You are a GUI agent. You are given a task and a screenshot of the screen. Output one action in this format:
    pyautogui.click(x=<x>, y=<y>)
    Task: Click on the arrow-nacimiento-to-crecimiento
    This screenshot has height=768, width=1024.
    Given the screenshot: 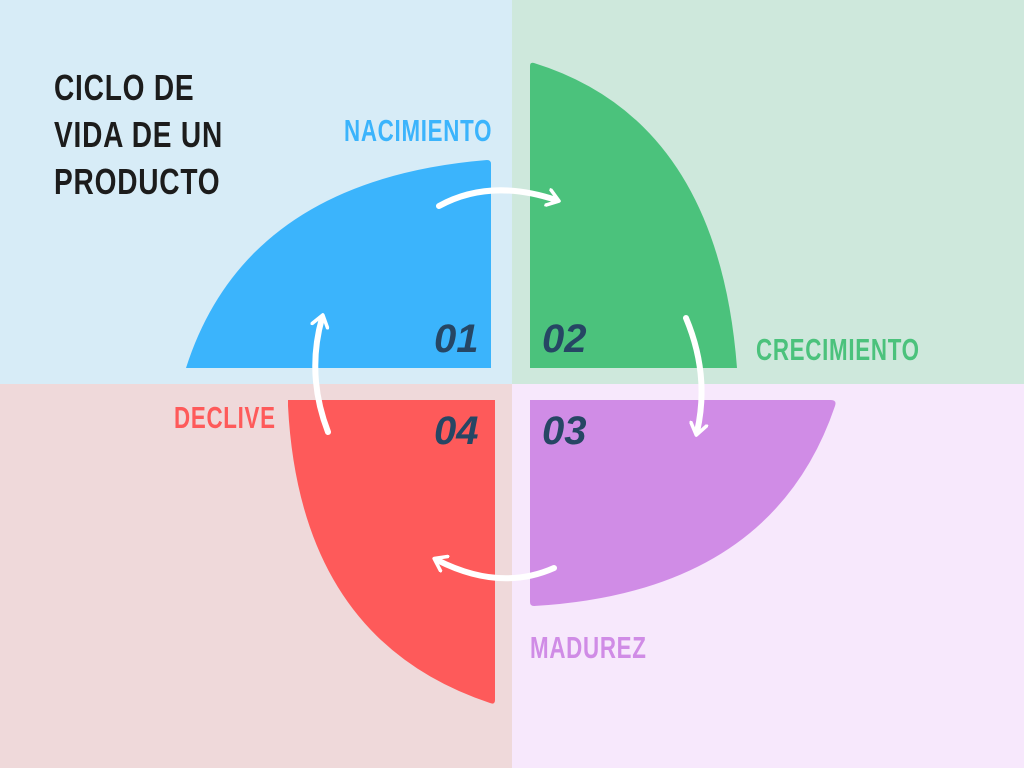 What is the action you would take?
    pyautogui.click(x=496, y=198)
    